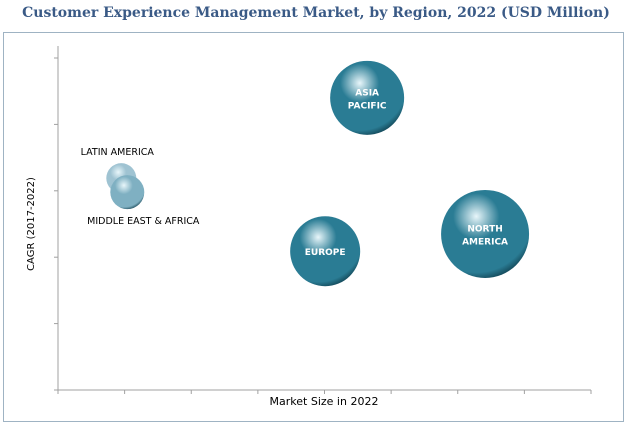 The width and height of the screenshot is (632, 429). Describe the element at coordinates (31, 224) in the screenshot. I see `y-axis-label: CAGR (2017-2022)` at that location.